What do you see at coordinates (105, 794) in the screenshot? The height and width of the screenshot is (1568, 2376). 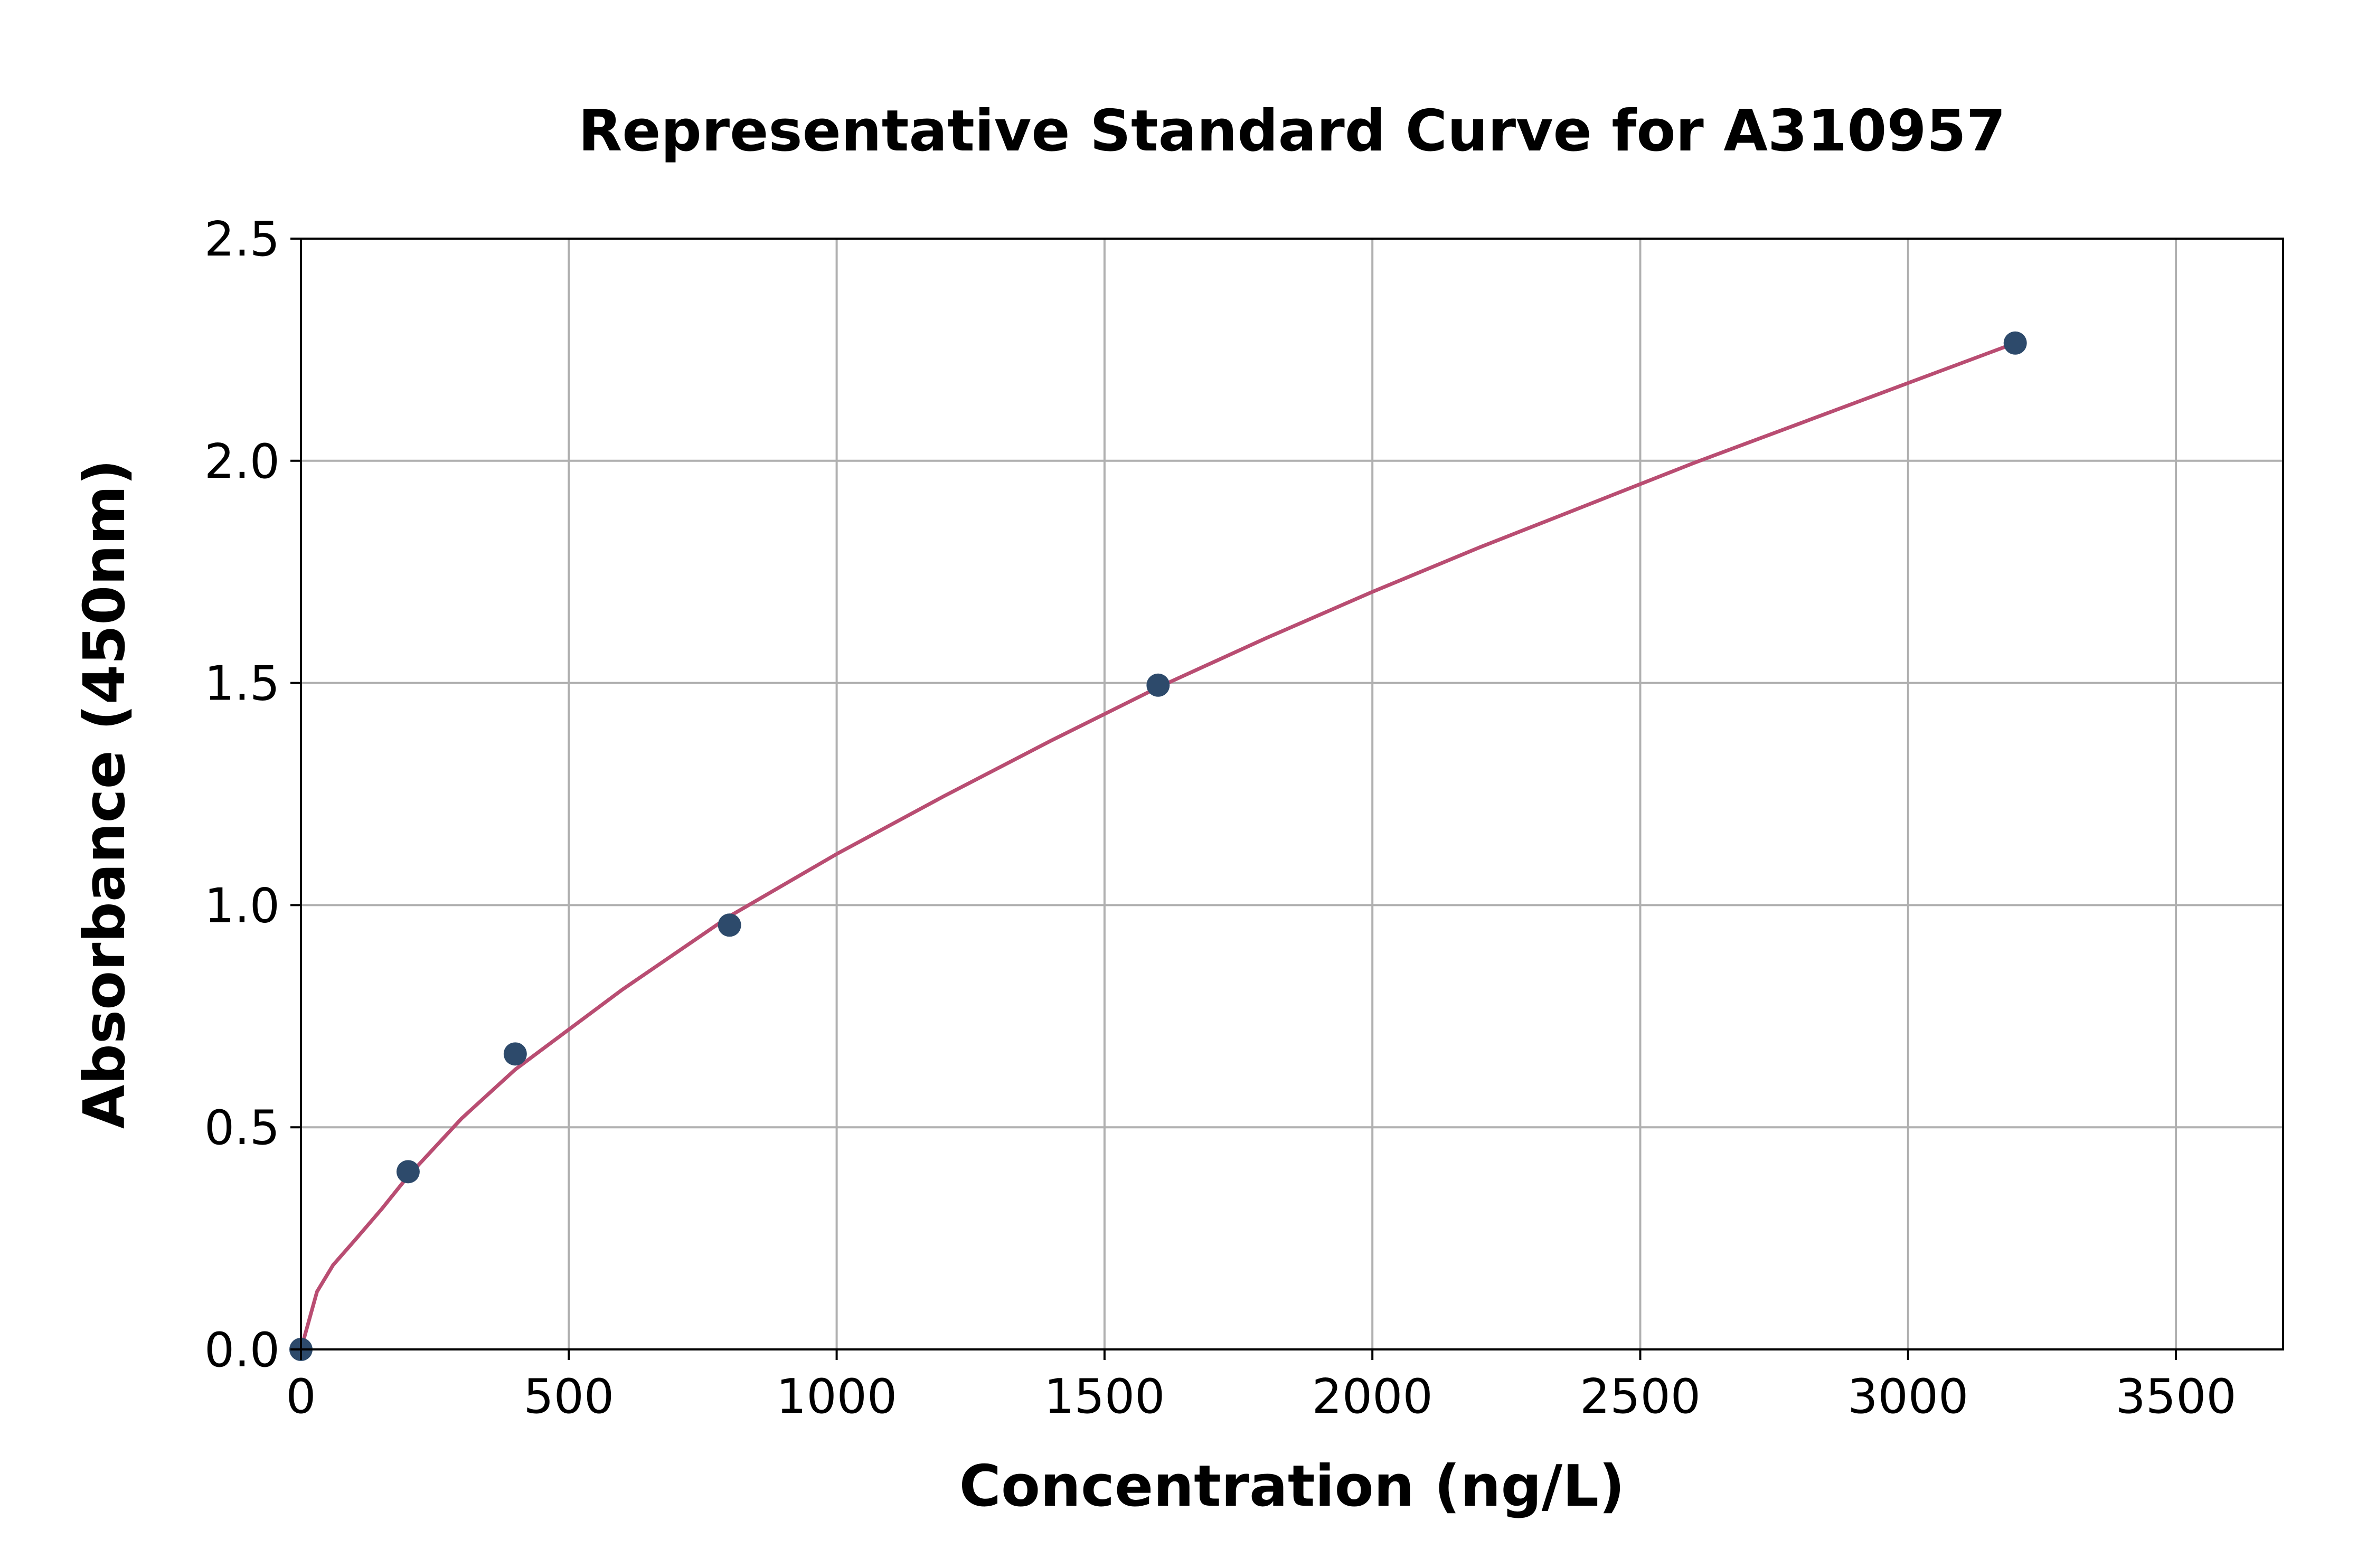 I see `y-axis-label: Absorbance (450nm)` at bounding box center [105, 794].